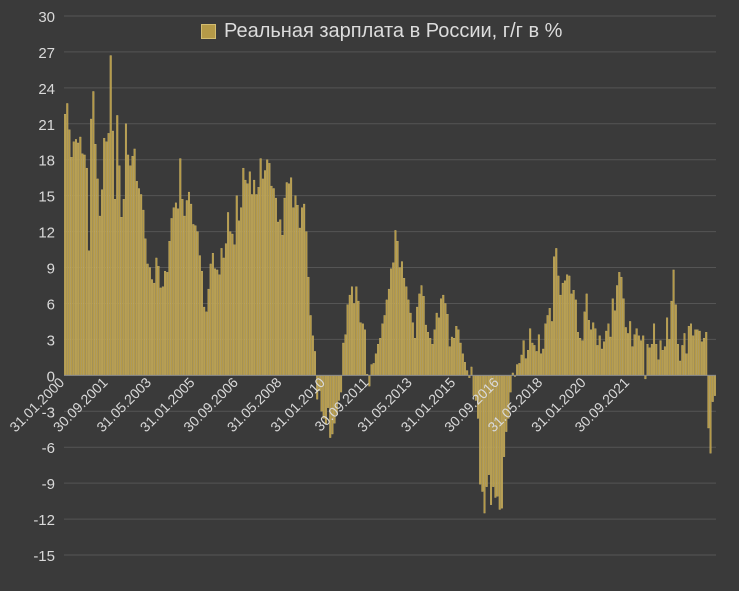 The height and width of the screenshot is (591, 739). Describe the element at coordinates (48, 448) in the screenshot. I see `y-tick-label: -6` at that location.